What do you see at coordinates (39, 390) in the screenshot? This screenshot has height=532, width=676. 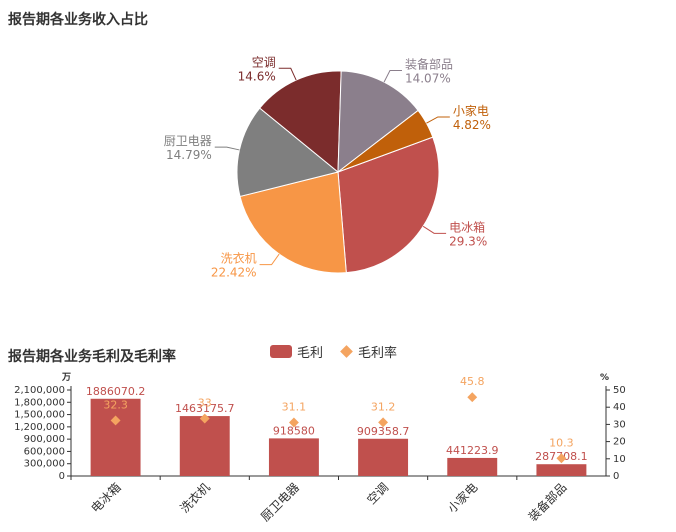 I see `left-tick-label-7: 2,100,000` at bounding box center [39, 390].